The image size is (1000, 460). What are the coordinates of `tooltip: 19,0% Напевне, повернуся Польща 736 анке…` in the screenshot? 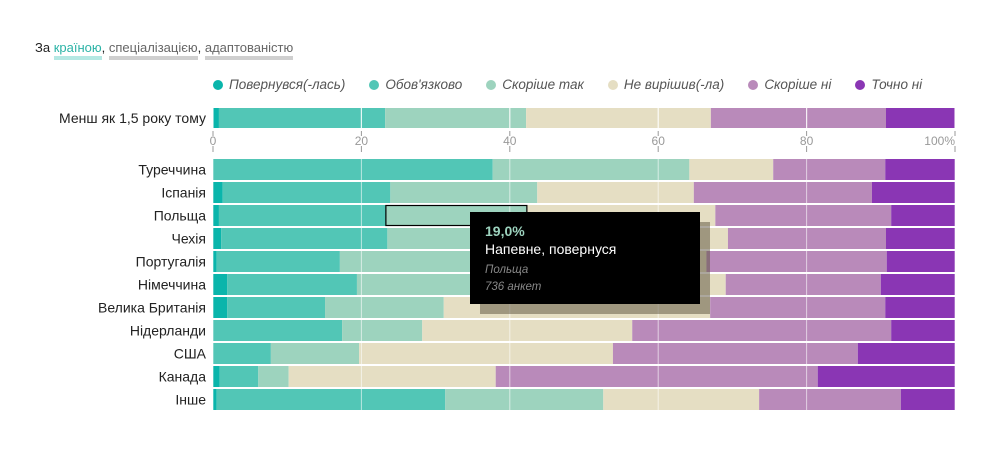 It's located at (585, 258).